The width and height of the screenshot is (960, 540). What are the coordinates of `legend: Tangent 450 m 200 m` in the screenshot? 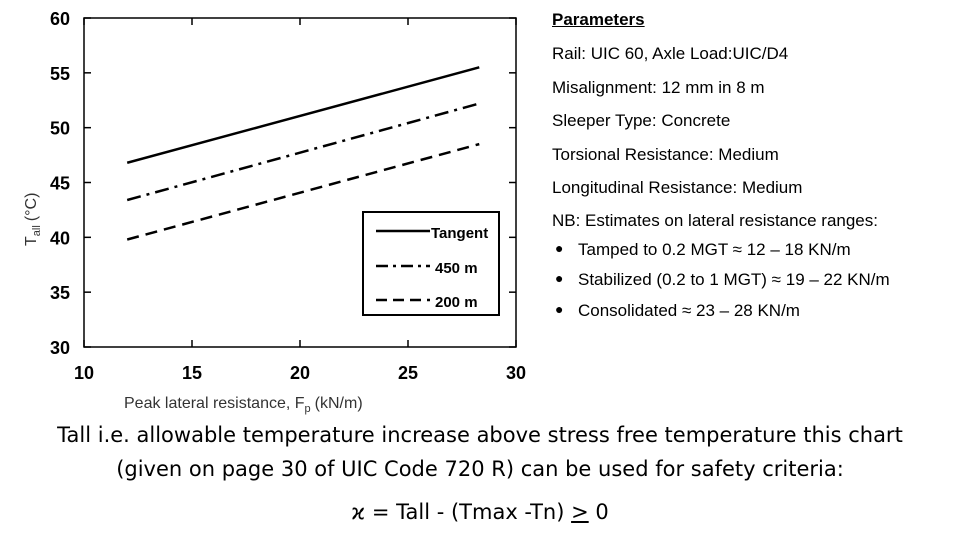 It's located at (431, 263).